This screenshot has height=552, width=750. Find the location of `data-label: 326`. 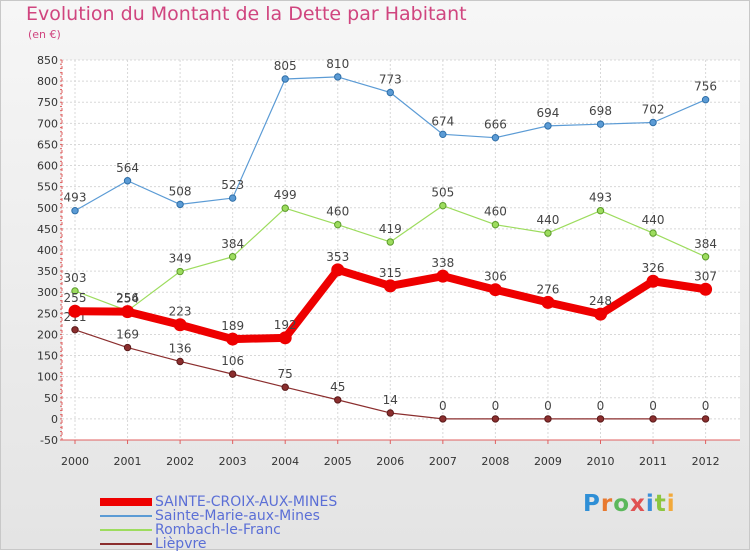

data-label: 326 is located at coordinates (653, 268).